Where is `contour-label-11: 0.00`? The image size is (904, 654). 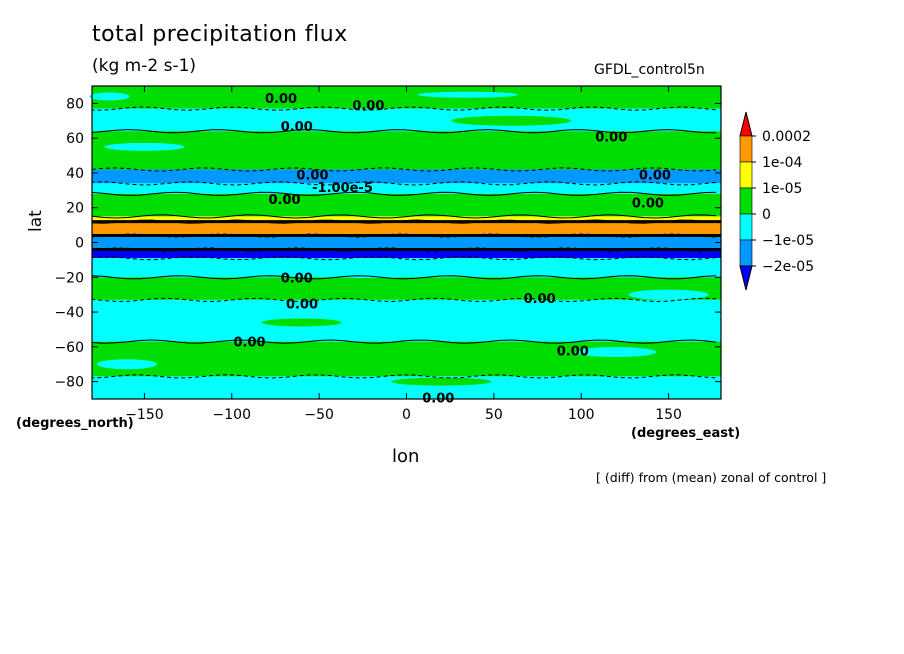
contour-label-11: 0.00 is located at coordinates (540, 299).